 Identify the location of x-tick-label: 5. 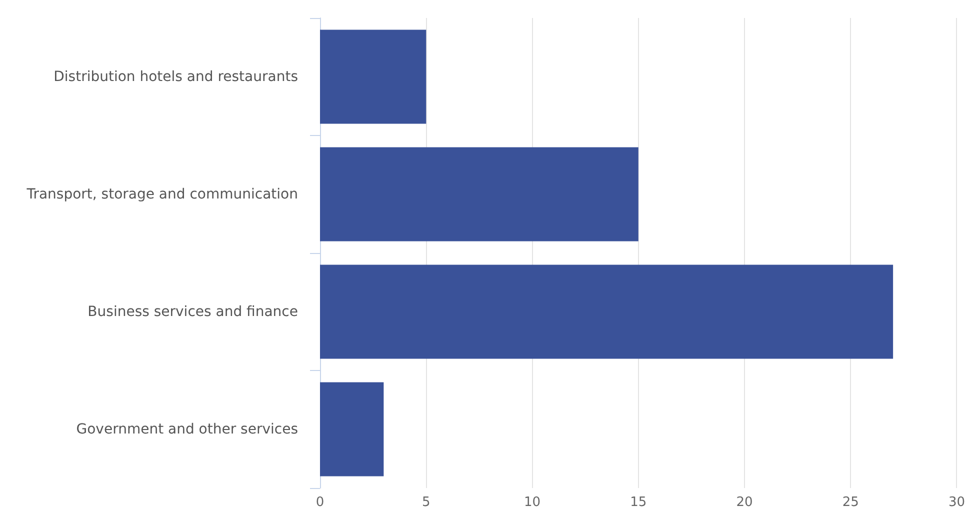
(426, 502).